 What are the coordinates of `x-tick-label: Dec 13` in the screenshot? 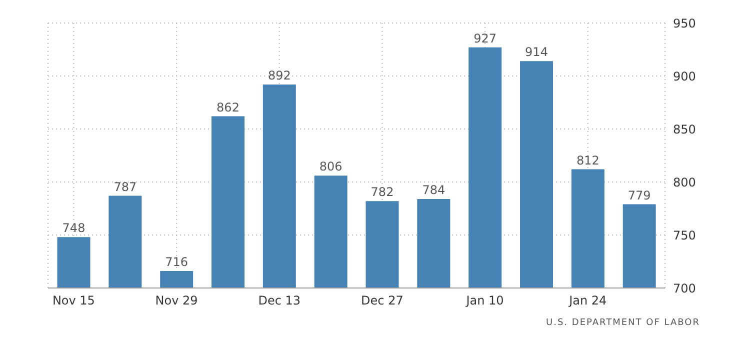 It's located at (279, 301).